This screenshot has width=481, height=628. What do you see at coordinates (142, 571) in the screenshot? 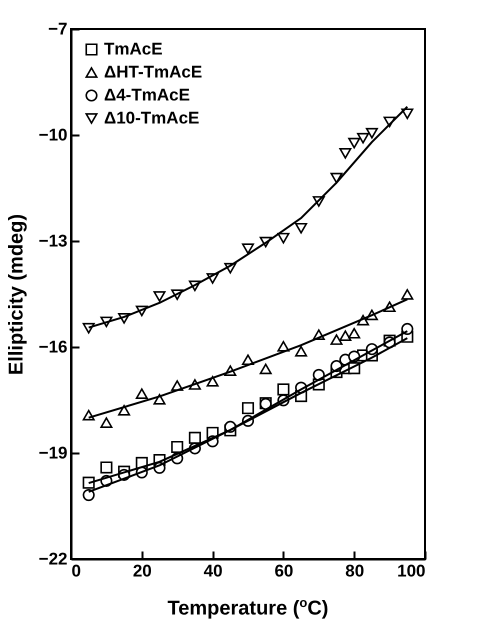
I see `x-tick-label: 20` at bounding box center [142, 571].